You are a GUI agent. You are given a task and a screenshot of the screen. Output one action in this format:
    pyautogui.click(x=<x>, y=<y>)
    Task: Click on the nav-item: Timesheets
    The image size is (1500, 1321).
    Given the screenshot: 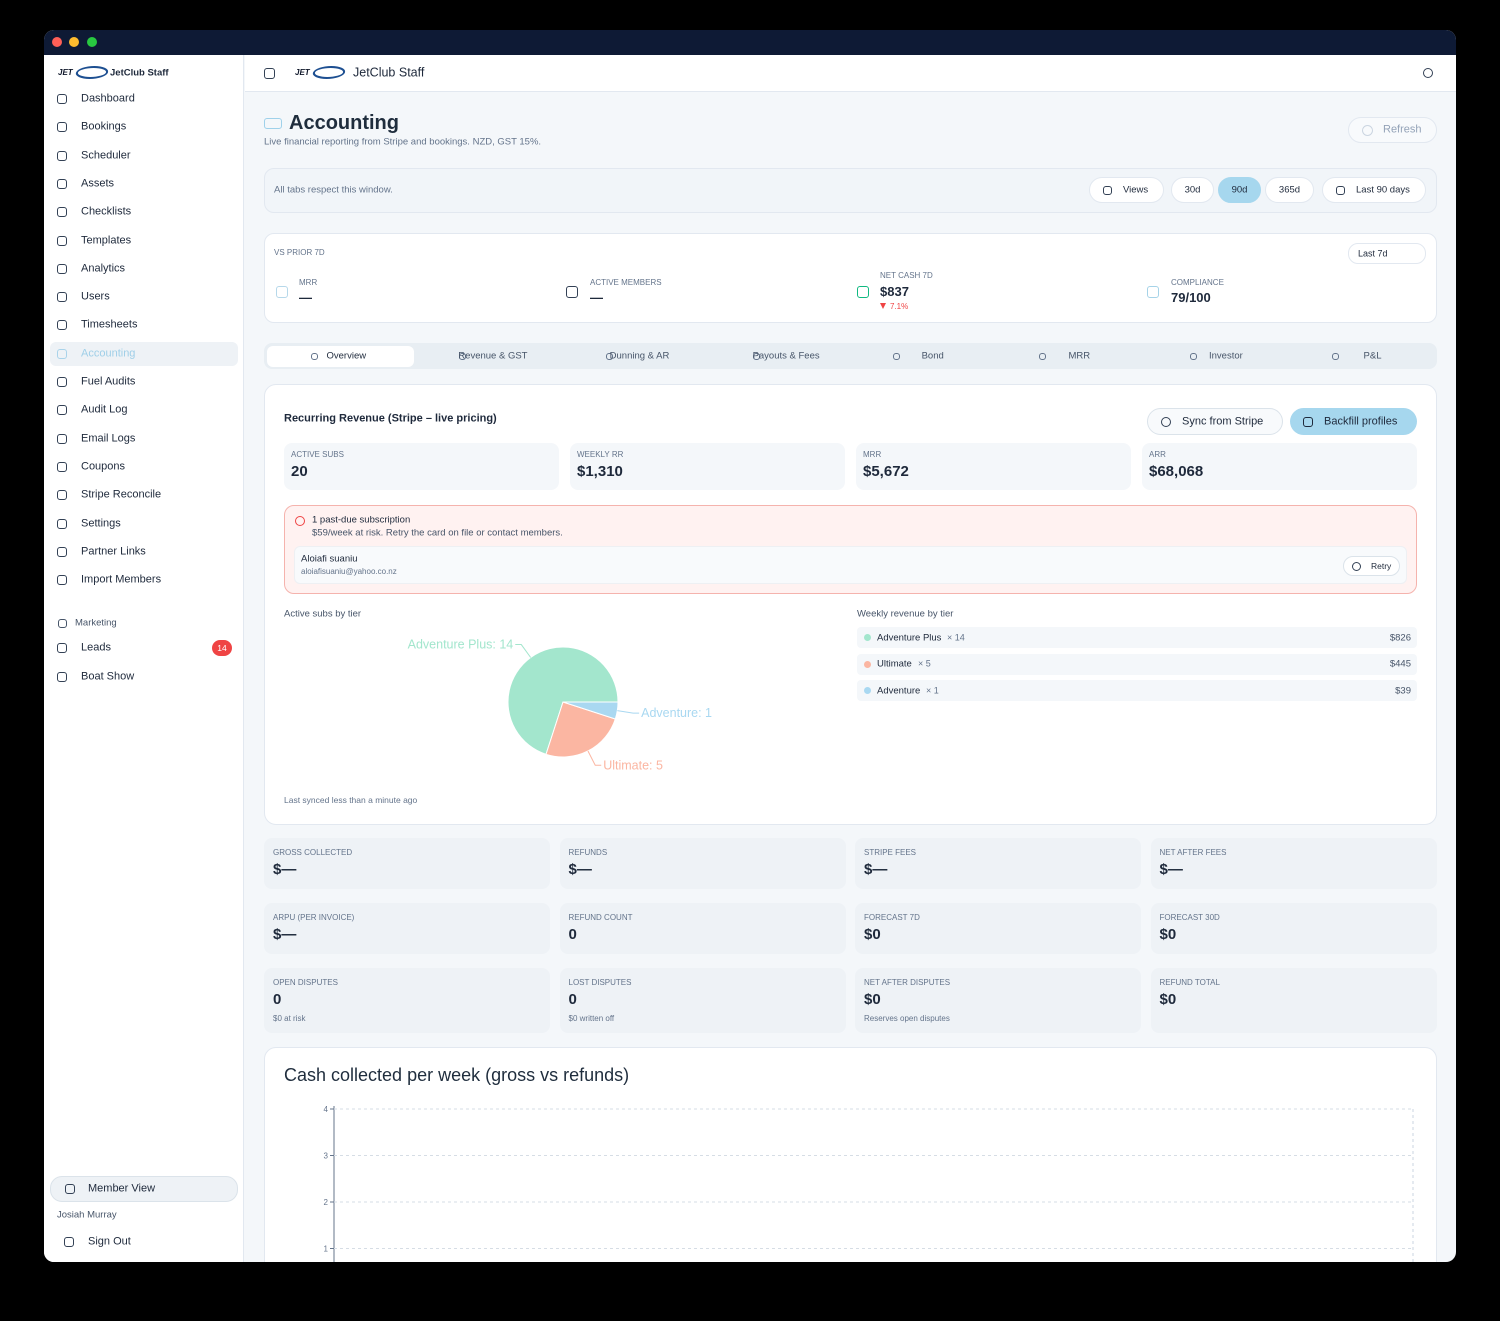 What is the action you would take?
    pyautogui.click(x=109, y=324)
    